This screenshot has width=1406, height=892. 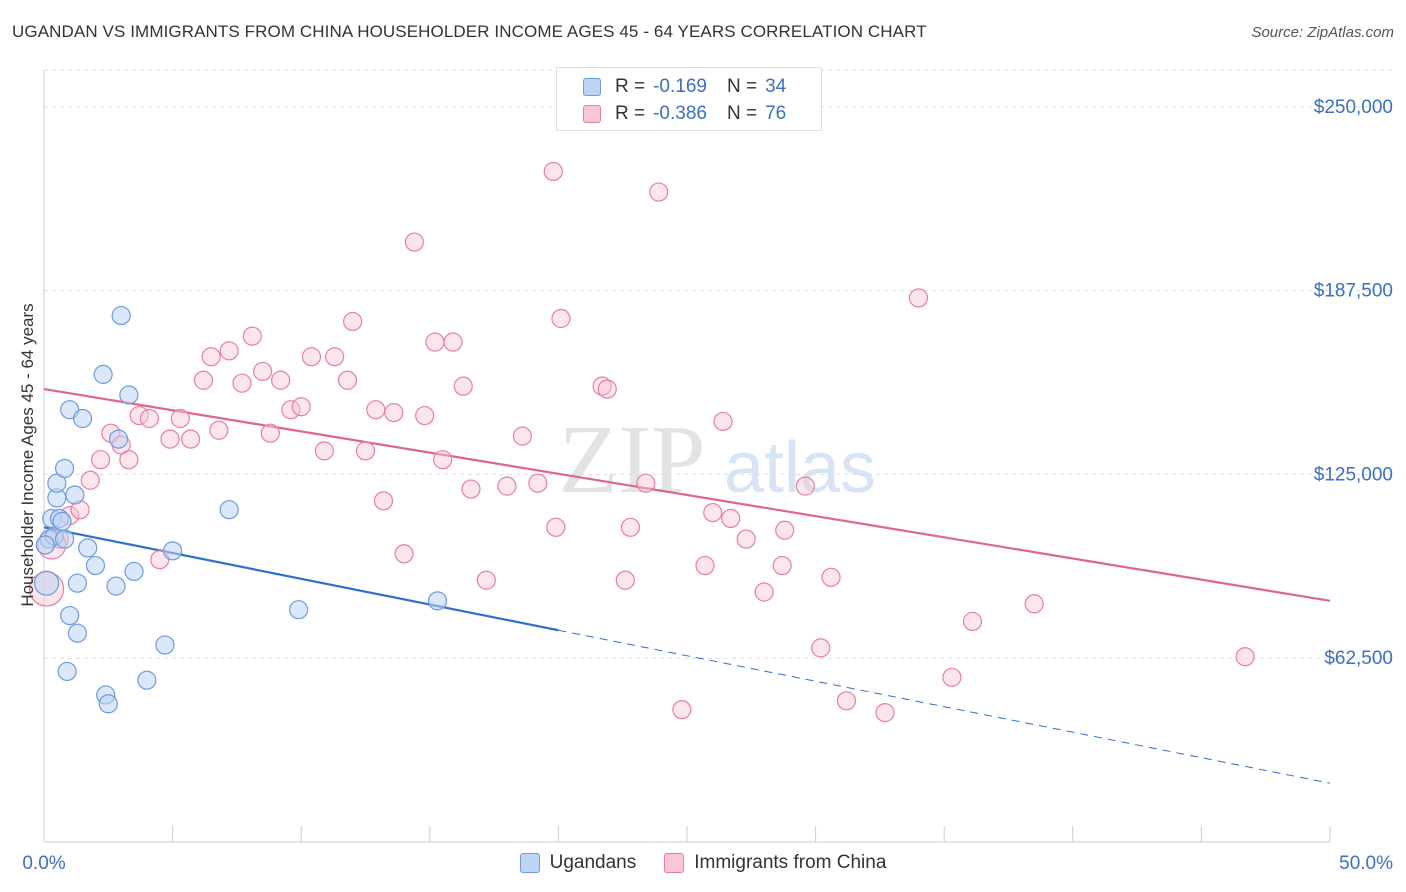 I want to click on y-tick-label: $62,500, so click(x=1358, y=658).